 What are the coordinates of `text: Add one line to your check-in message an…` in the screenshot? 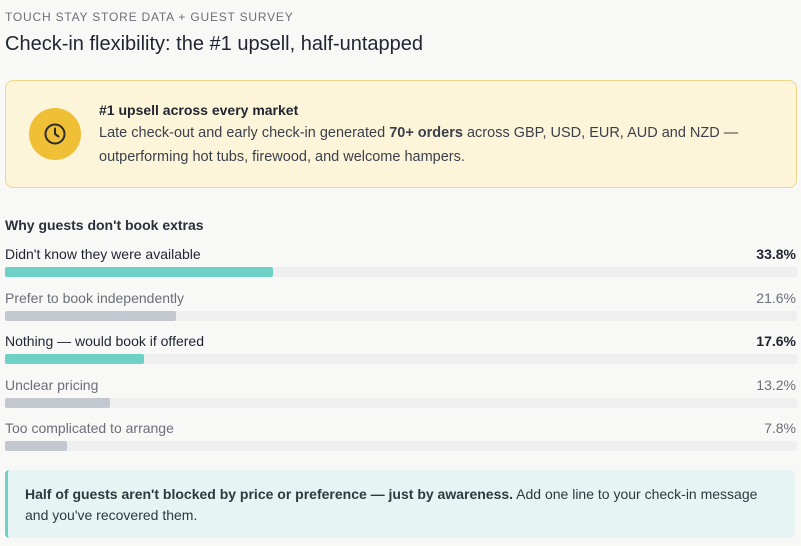 It's located at (391, 504).